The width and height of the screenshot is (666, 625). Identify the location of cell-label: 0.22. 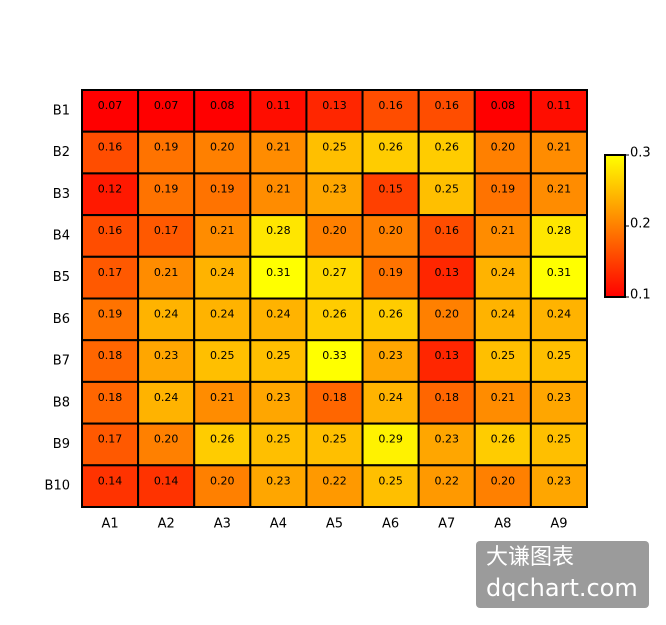
(334, 480).